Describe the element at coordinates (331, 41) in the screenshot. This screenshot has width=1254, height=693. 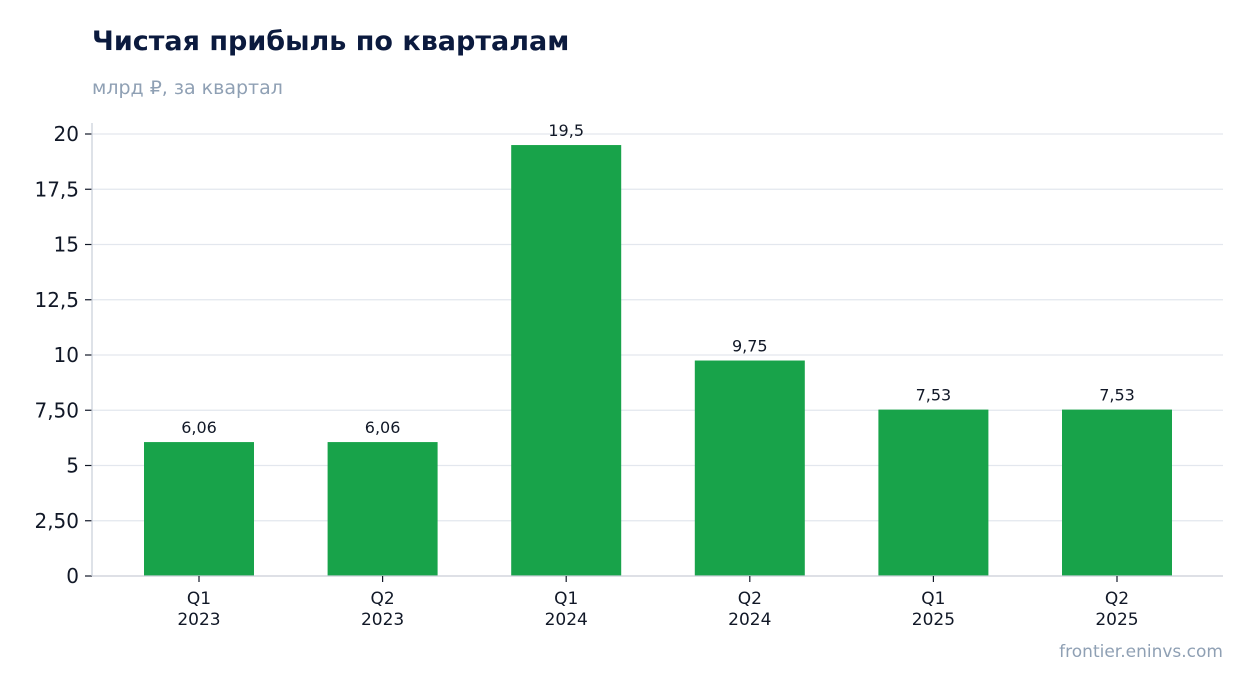
I see `chart-title: Чистая прибыль по кварталам` at that location.